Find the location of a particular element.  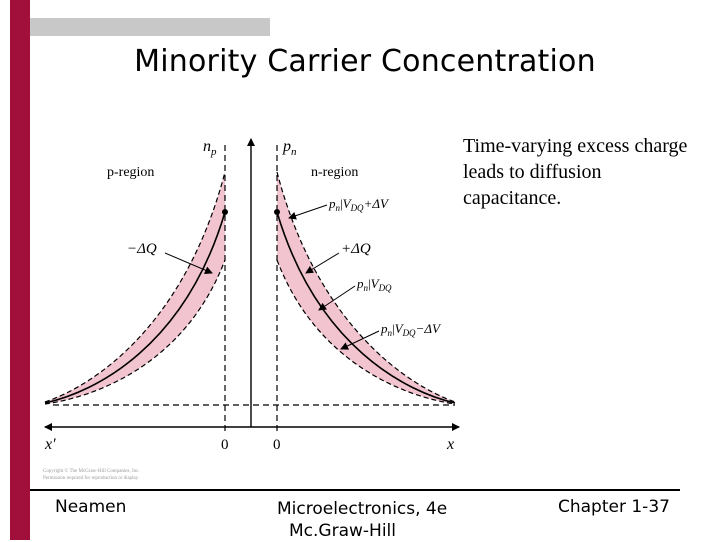

n-region-label: n-region is located at coordinates (334, 172).